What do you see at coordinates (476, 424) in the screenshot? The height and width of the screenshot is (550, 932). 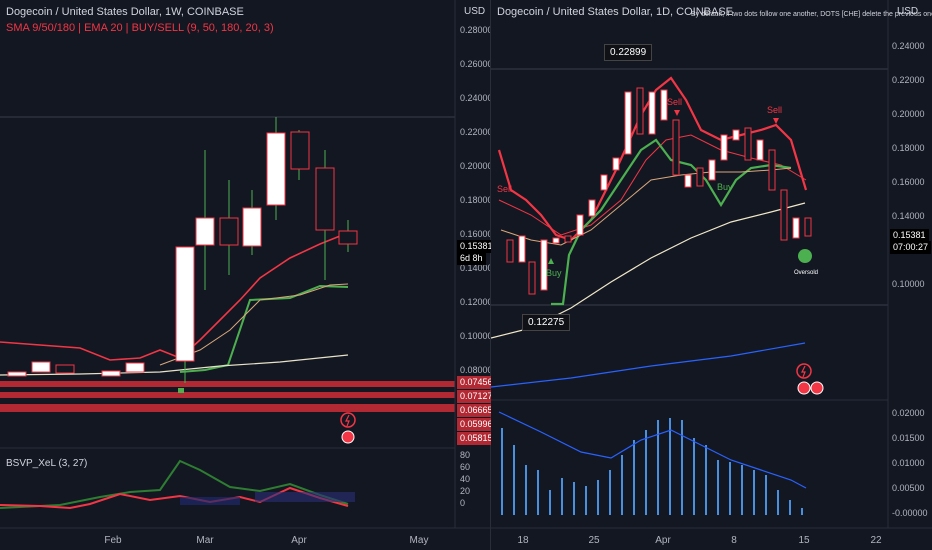 I see `level-badge: 0.05996` at bounding box center [476, 424].